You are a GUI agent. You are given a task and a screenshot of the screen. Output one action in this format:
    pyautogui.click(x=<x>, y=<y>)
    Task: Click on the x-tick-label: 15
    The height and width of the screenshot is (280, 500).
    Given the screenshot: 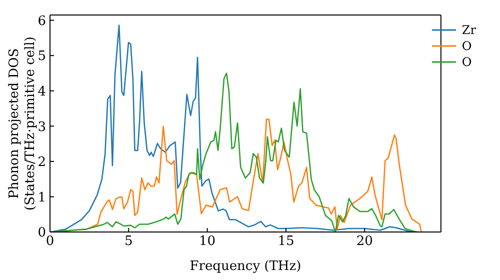 What is the action you would take?
    pyautogui.click(x=286, y=242)
    